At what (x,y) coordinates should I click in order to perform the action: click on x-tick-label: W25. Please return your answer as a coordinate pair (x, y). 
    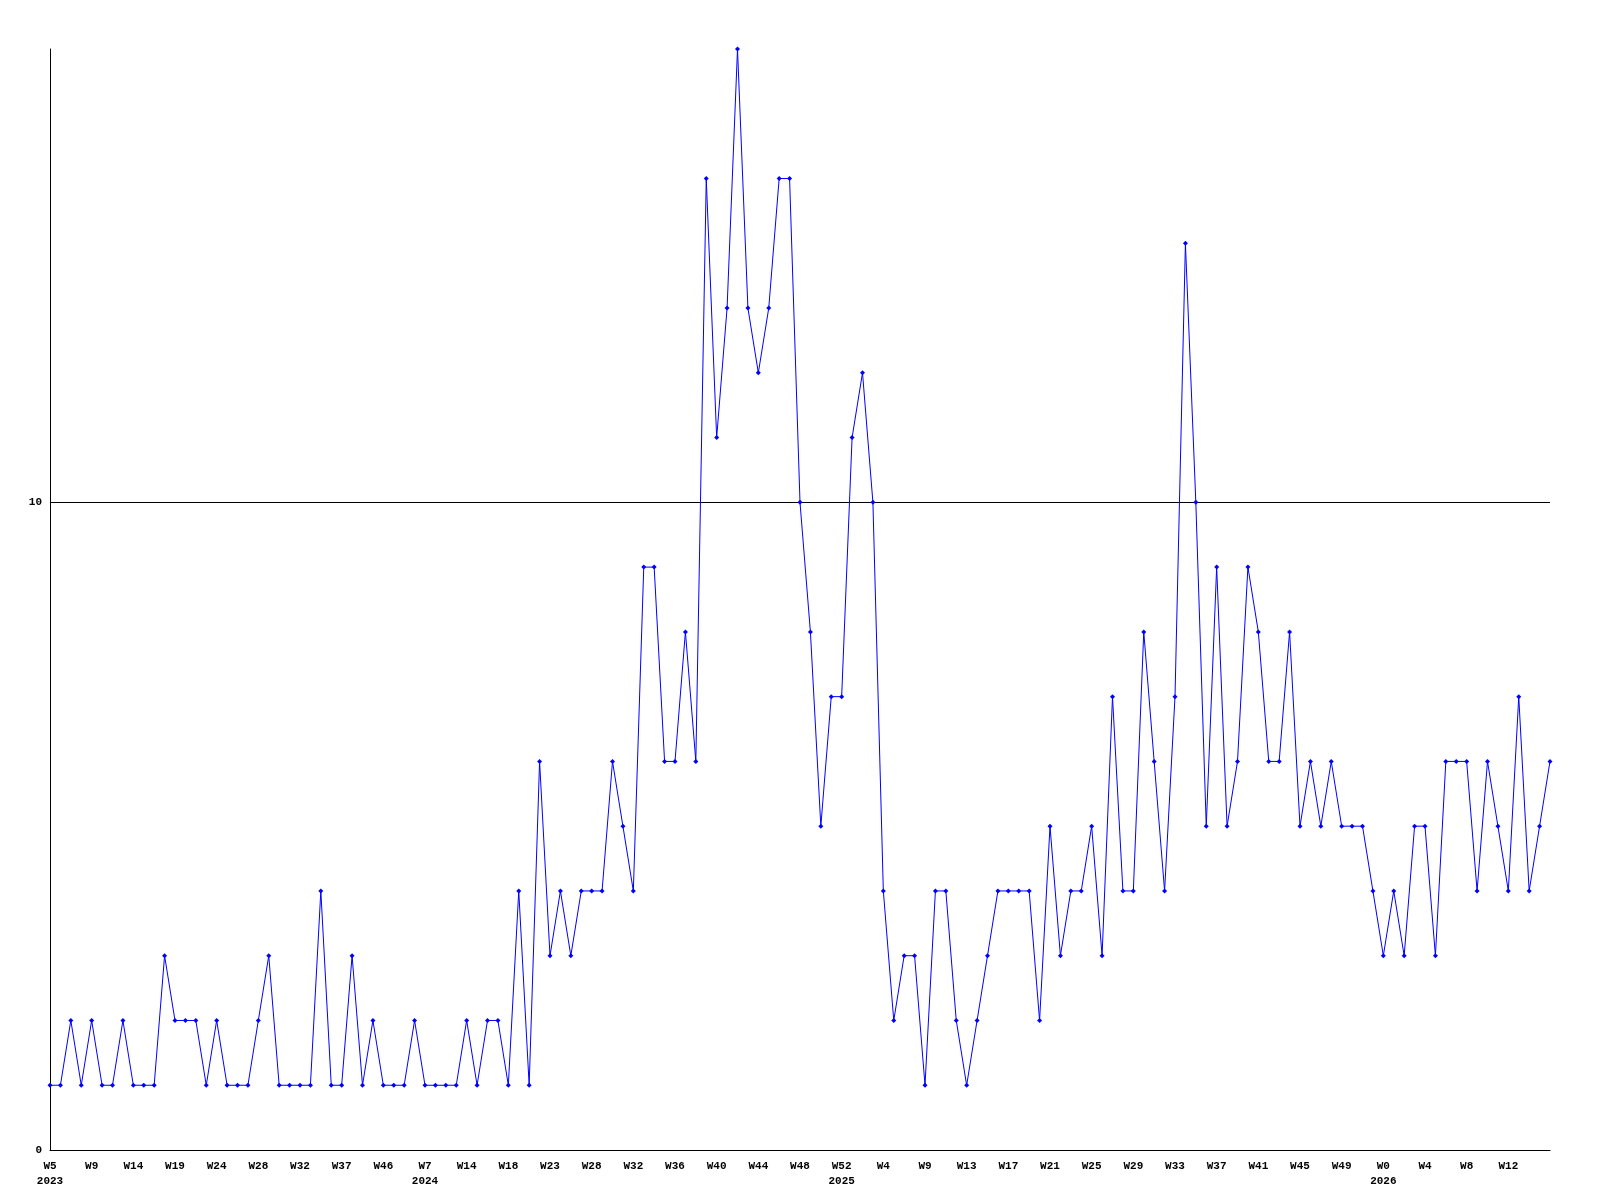
    Looking at the image, I should click on (1091, 1165).